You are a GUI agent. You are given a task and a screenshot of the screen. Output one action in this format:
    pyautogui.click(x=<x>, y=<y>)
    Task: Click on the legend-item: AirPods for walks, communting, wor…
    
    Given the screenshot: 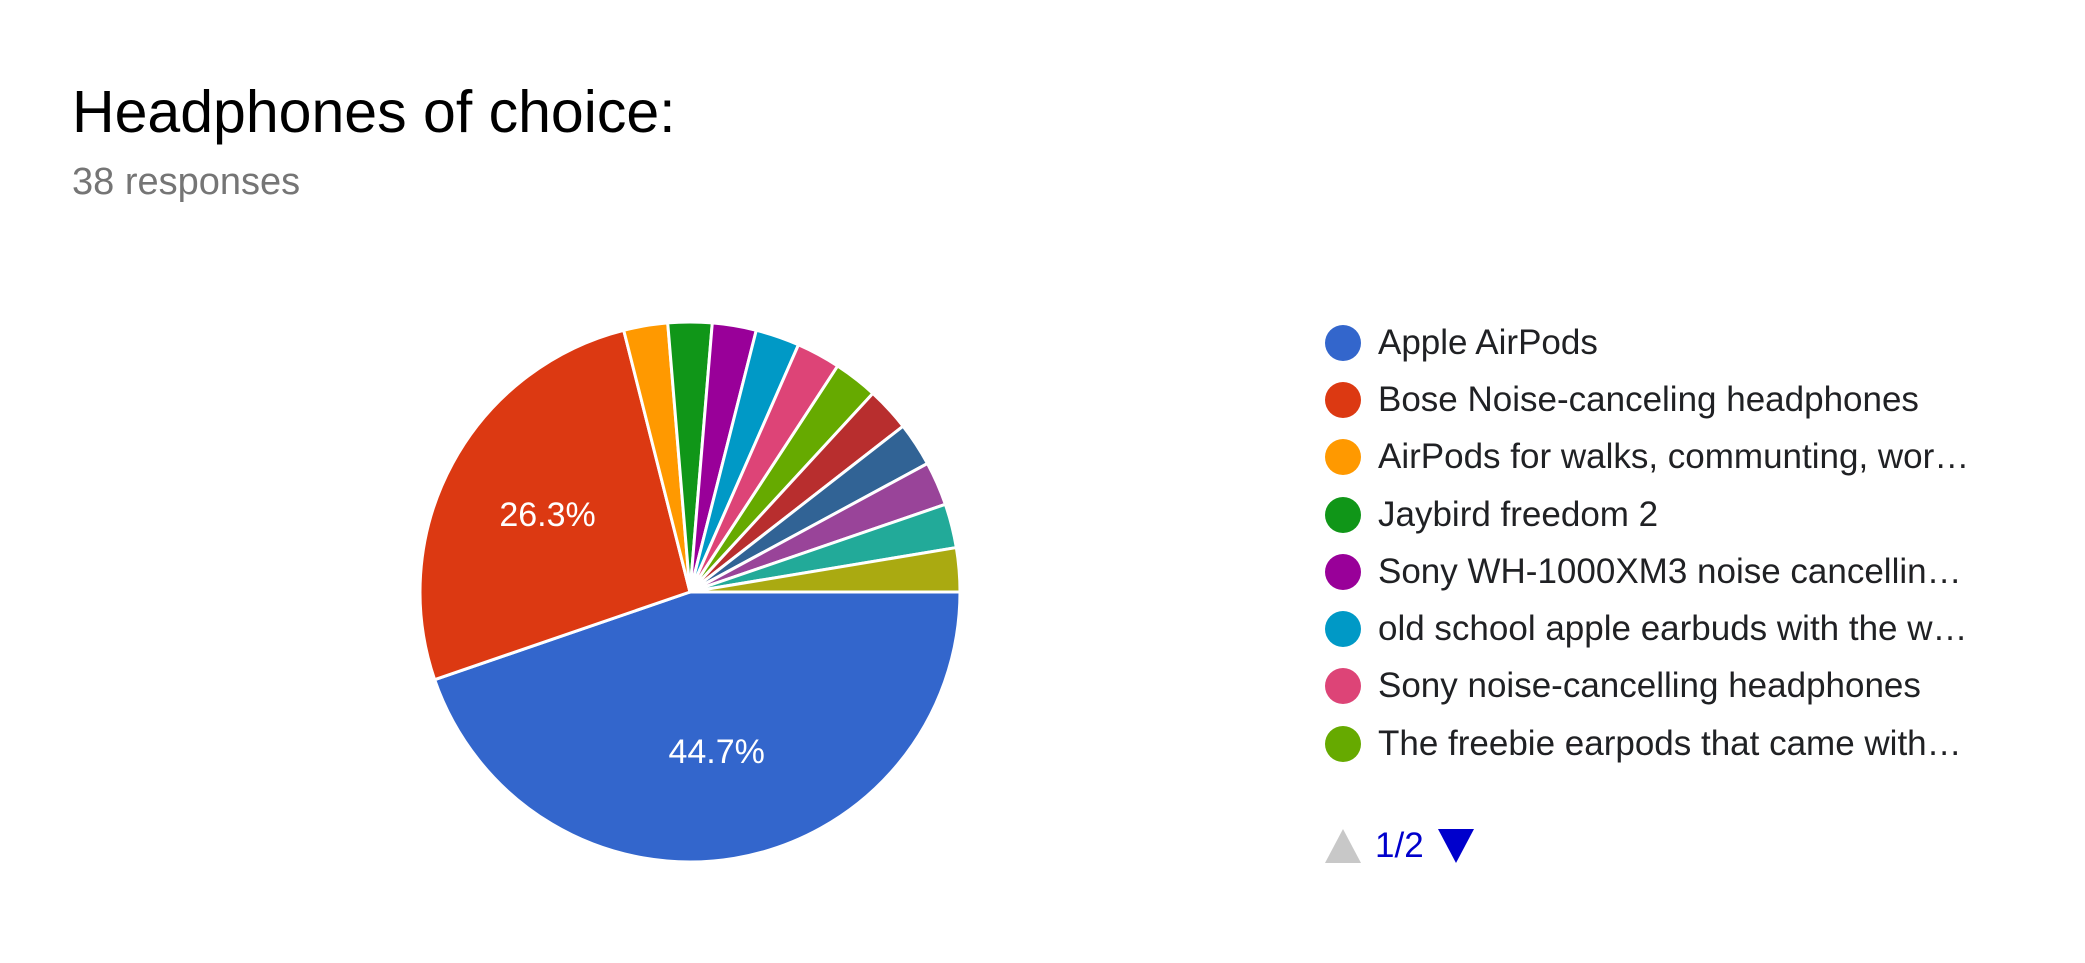 What is the action you would take?
    pyautogui.click(x=1675, y=457)
    